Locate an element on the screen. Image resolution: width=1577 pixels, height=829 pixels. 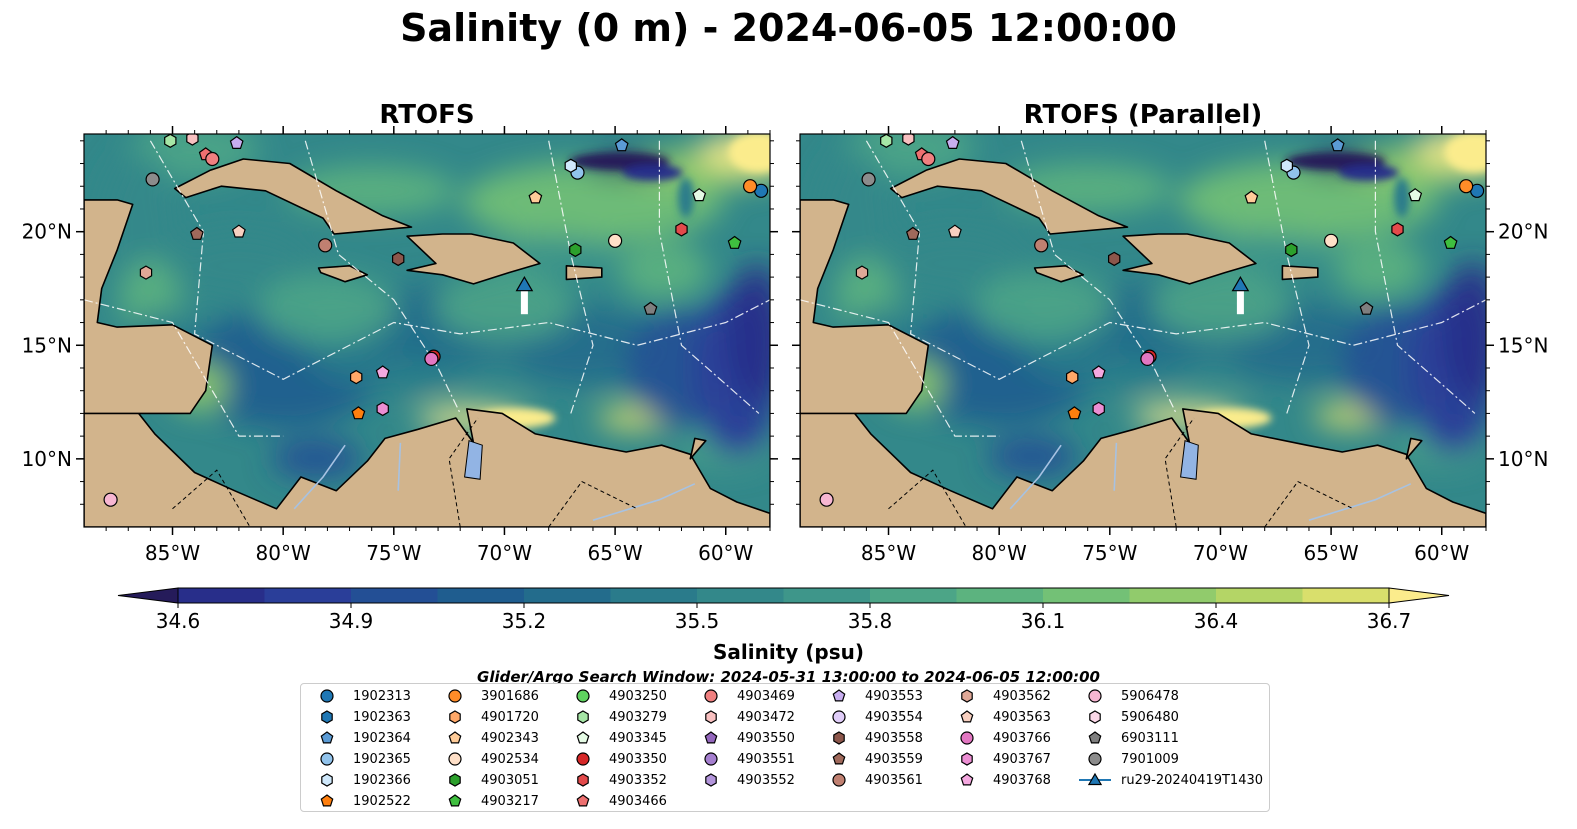
legend-entry-4903466: 4903466 is located at coordinates (616, 801).